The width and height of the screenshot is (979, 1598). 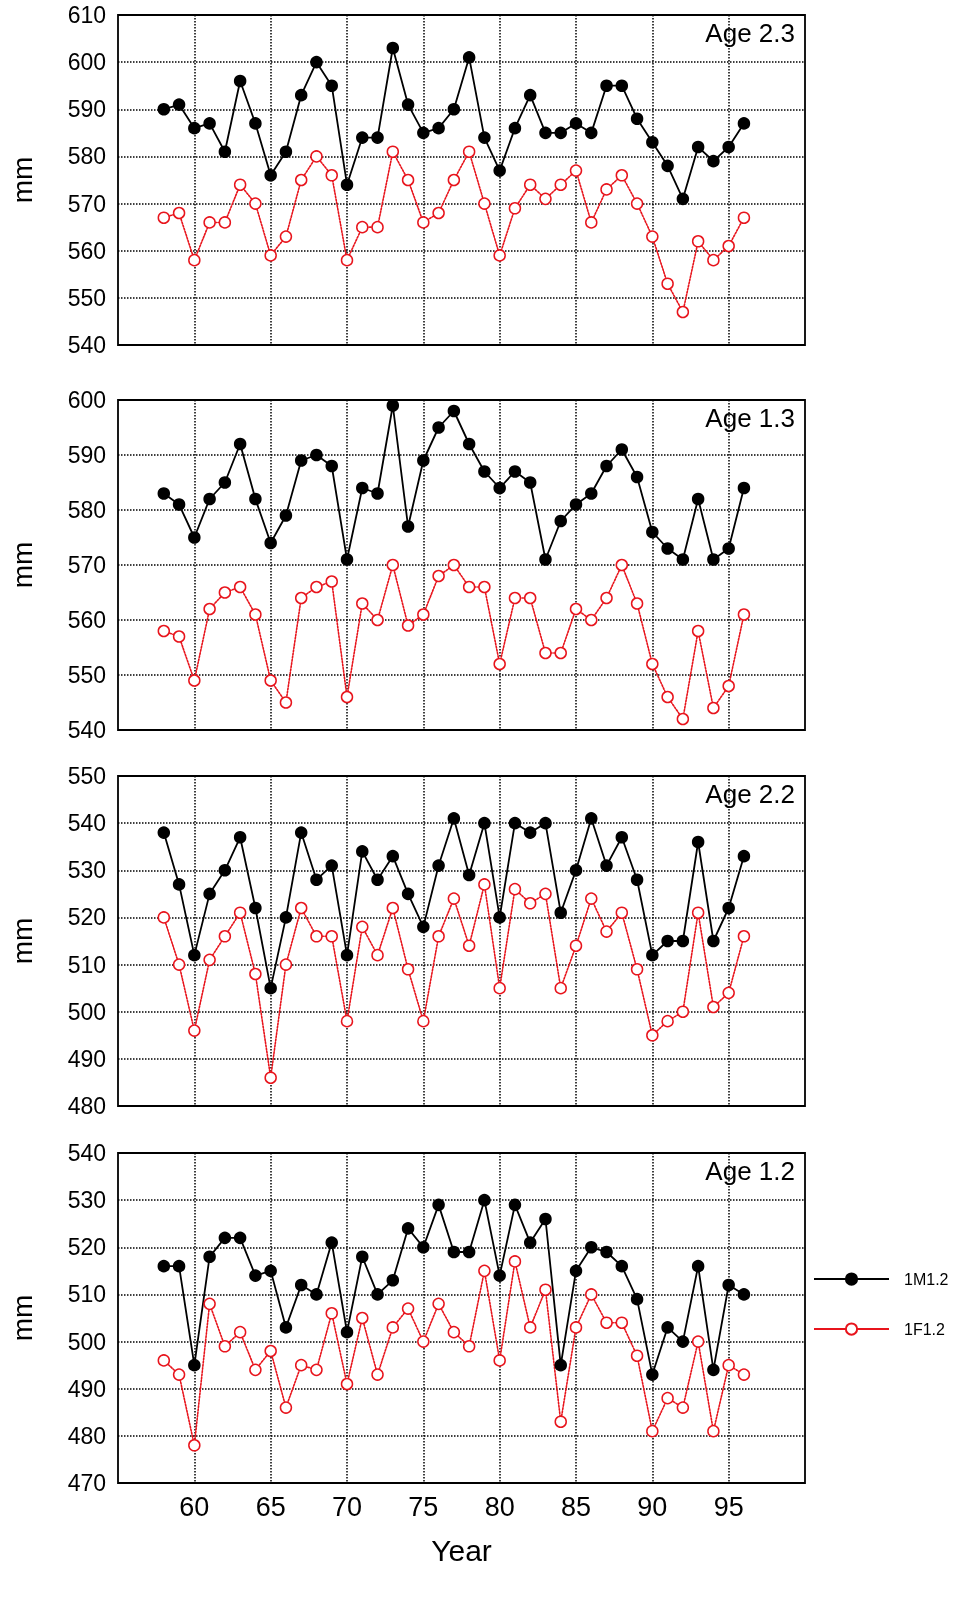 I want to click on y-tick-label: 590, so click(x=86, y=109).